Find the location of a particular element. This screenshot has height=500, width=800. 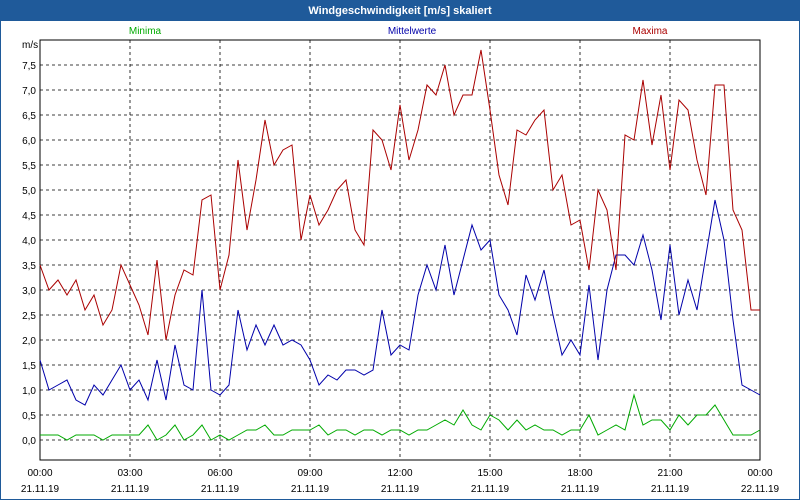

y-tick-label: 1,5 is located at coordinates (29, 366).